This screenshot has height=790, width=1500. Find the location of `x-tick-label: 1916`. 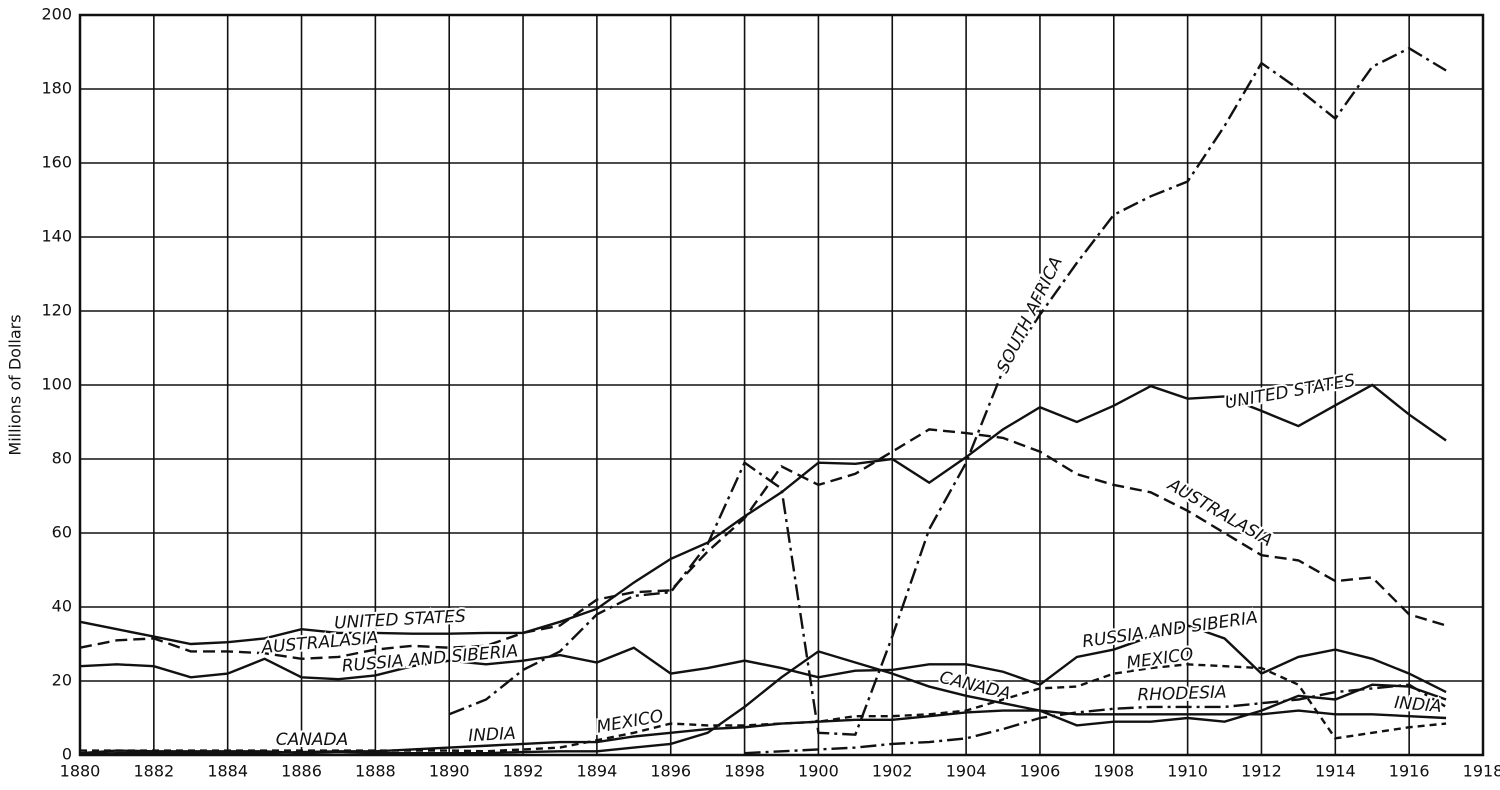

x-tick-label: 1916 is located at coordinates (1409, 771).